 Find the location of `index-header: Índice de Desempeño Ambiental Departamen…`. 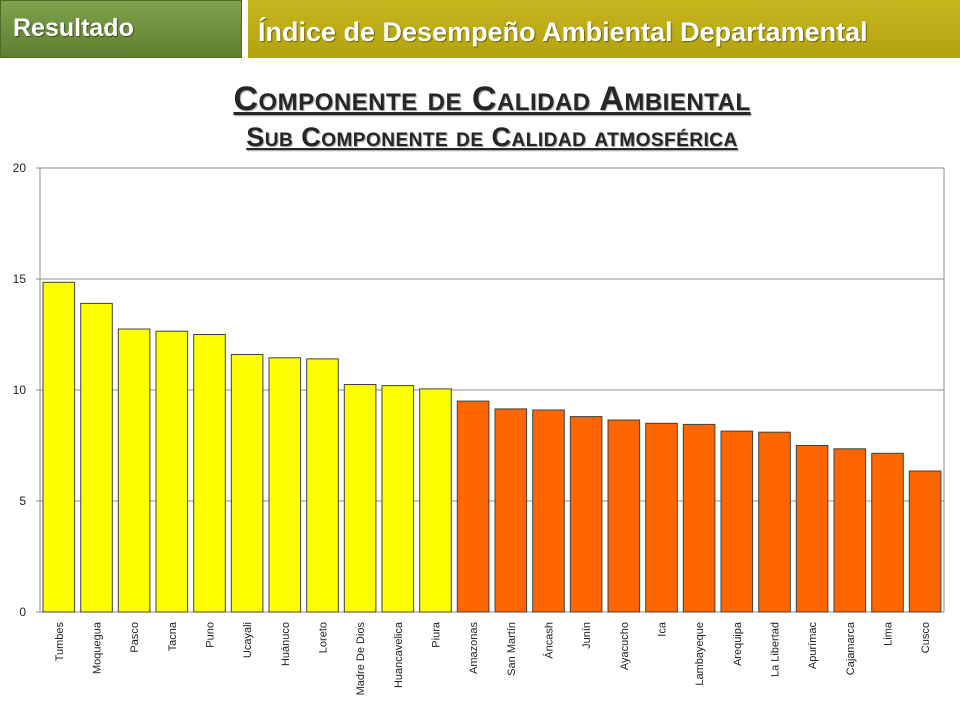

index-header: Índice de Desempeño Ambiental Departamen… is located at coordinates (604, 29).